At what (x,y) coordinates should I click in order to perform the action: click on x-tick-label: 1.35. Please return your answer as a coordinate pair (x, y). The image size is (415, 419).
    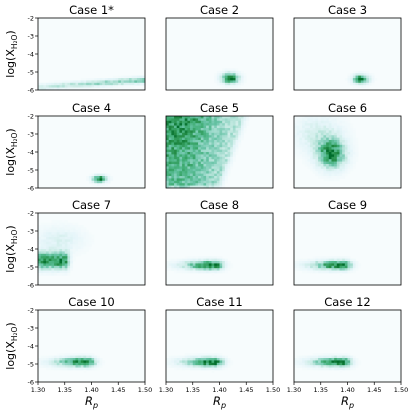
    Looking at the image, I should click on (321, 390).